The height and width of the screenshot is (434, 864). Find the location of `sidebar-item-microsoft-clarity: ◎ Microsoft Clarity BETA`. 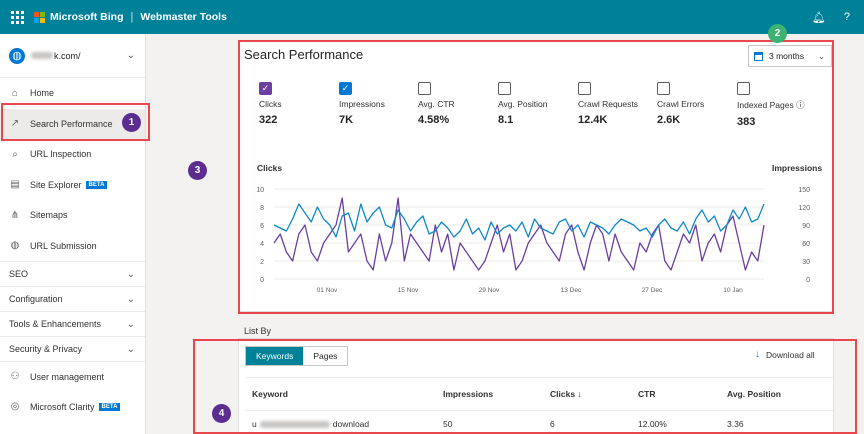

sidebar-item-microsoft-clarity: ◎ Microsoft Clarity BETA is located at coordinates (72, 407).